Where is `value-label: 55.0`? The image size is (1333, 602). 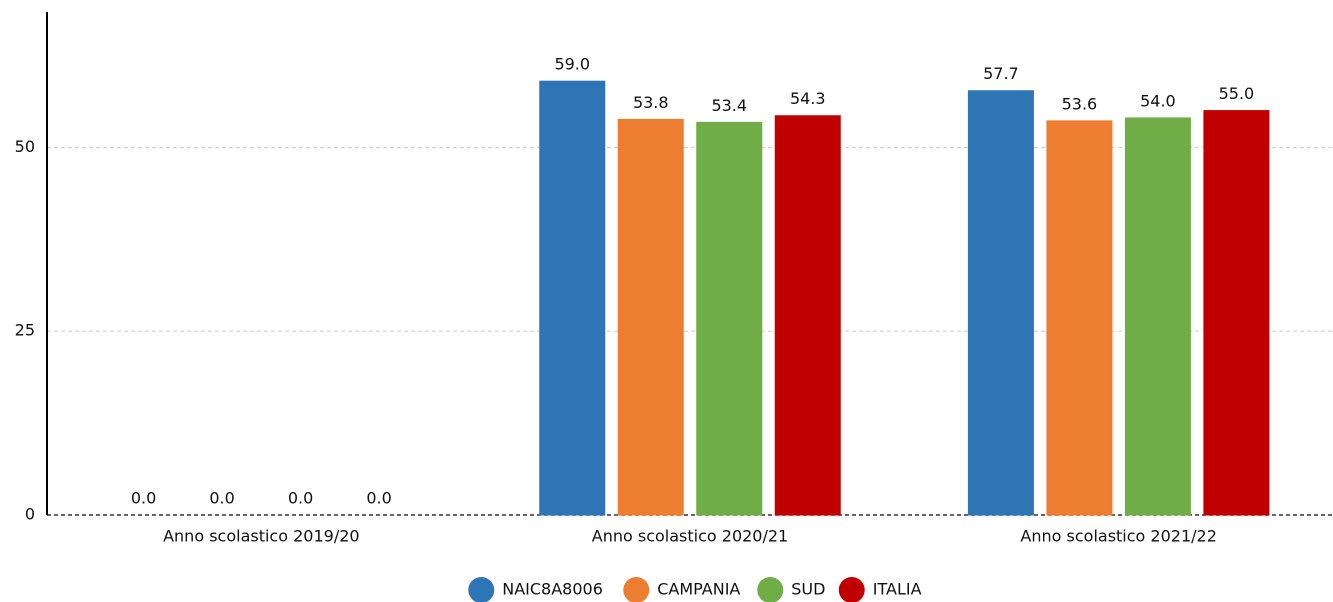
value-label: 55.0 is located at coordinates (1237, 93).